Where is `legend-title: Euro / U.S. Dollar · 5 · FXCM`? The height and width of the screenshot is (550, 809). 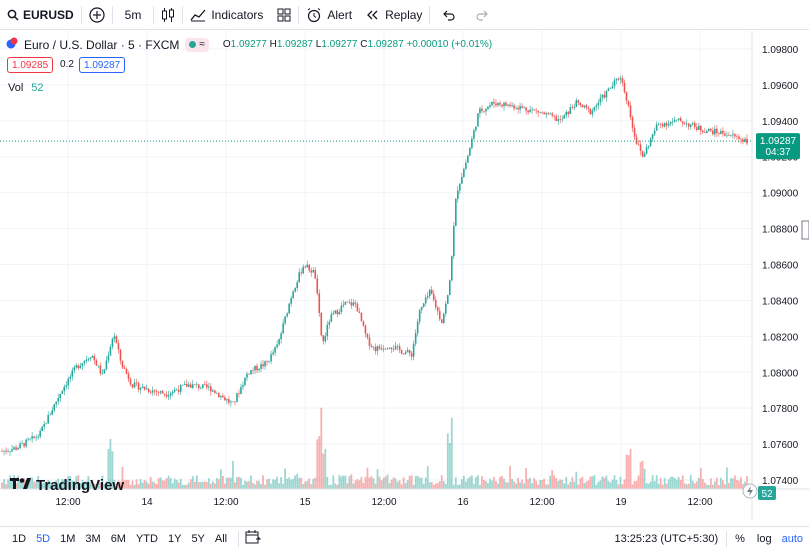 legend-title: Euro / U.S. Dollar · 5 · FXCM is located at coordinates (102, 44).